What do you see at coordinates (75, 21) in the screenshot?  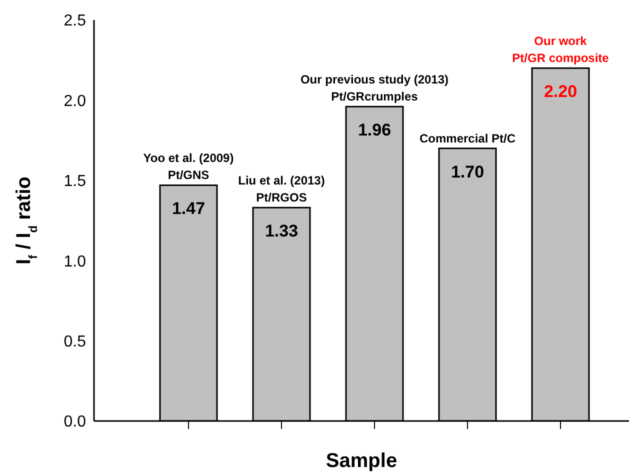 I see `y-tick-label: 2.5` at bounding box center [75, 21].